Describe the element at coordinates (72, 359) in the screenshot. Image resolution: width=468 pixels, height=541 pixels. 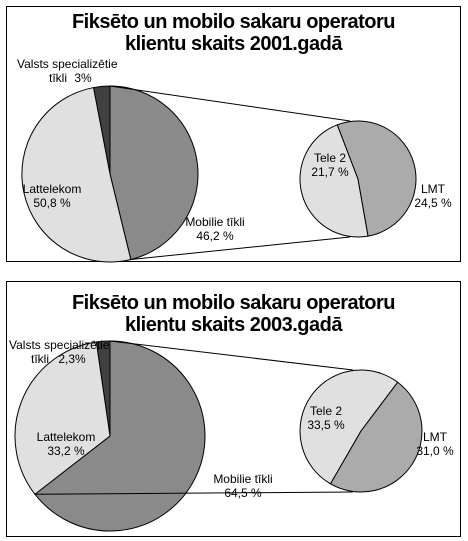
I see `slice-value-valsts-2003: 2,3%` at that location.